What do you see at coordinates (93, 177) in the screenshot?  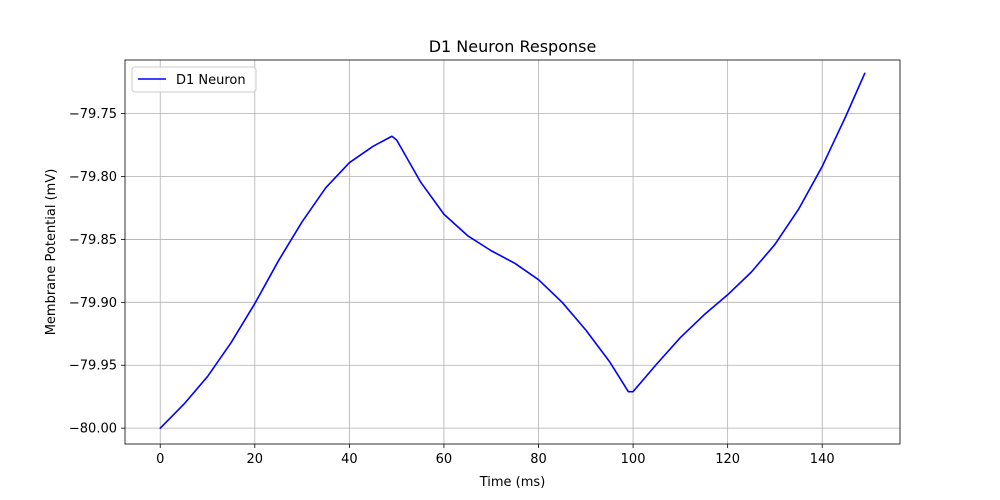 I see `y-tick-label: −79.80` at bounding box center [93, 177].